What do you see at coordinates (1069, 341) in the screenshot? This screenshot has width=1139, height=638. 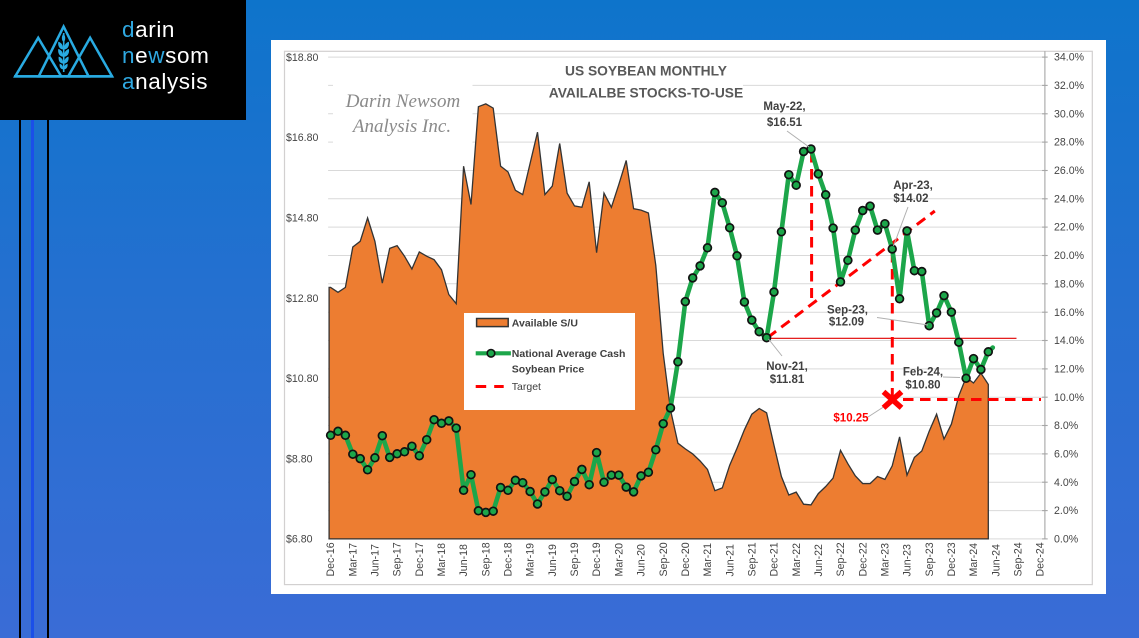 I see `svg-text: 14.0%` at bounding box center [1069, 341].